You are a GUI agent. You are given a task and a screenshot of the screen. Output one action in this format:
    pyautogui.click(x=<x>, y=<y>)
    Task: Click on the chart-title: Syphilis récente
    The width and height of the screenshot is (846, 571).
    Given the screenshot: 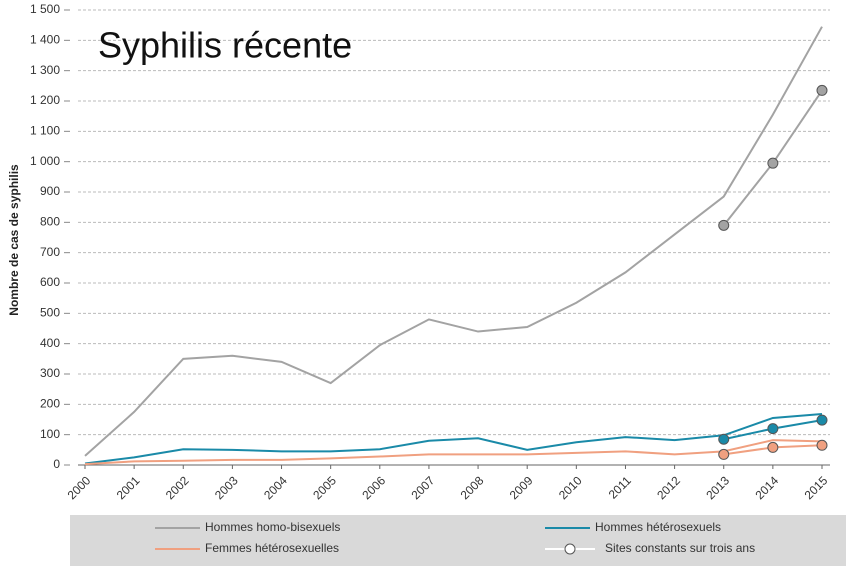 What is the action you would take?
    pyautogui.click(x=225, y=45)
    